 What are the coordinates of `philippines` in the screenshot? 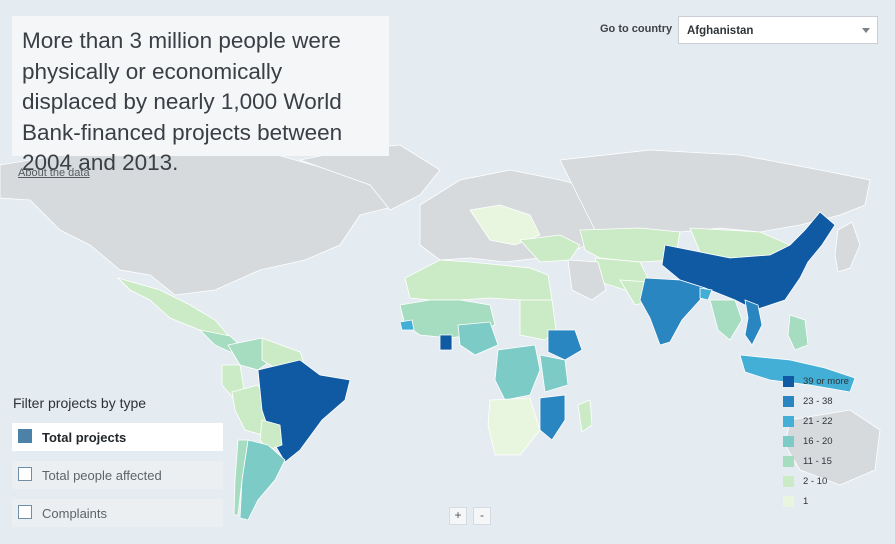 It's located at (798, 332).